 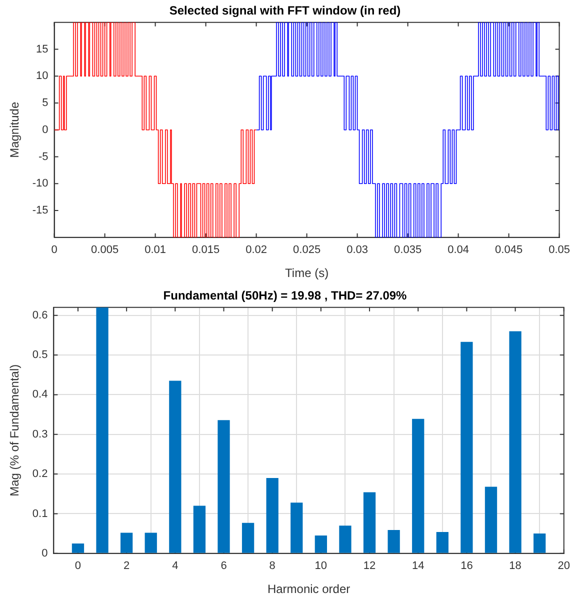 What do you see at coordinates (307, 273) in the screenshot?
I see `x-axis-title: Time (s)` at bounding box center [307, 273].